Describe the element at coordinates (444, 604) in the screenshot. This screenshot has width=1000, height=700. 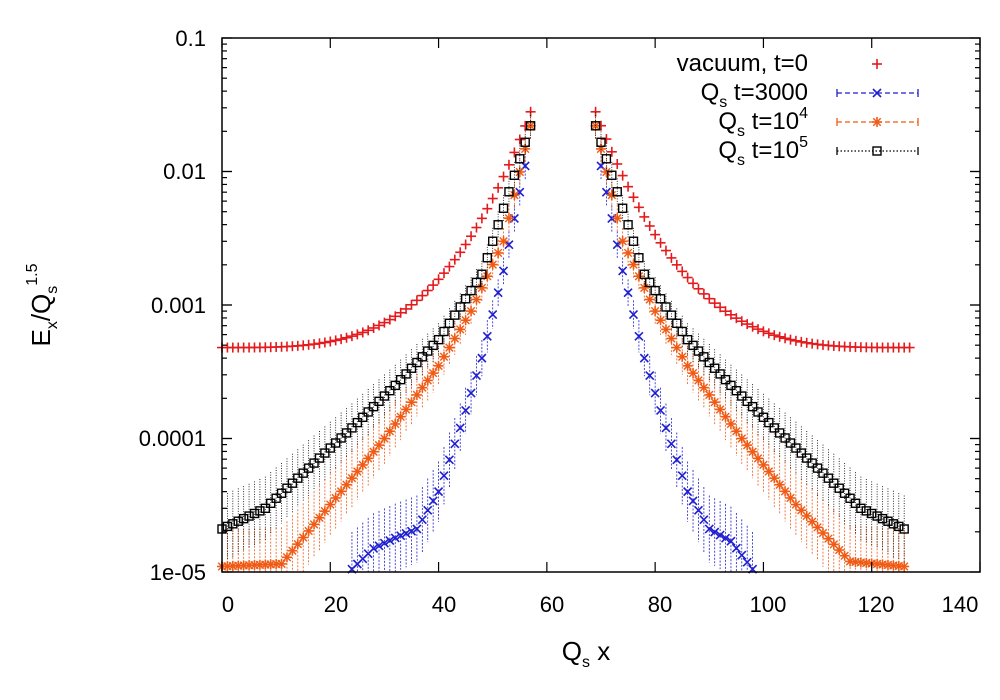
I see `x-tick-label: 40` at that location.